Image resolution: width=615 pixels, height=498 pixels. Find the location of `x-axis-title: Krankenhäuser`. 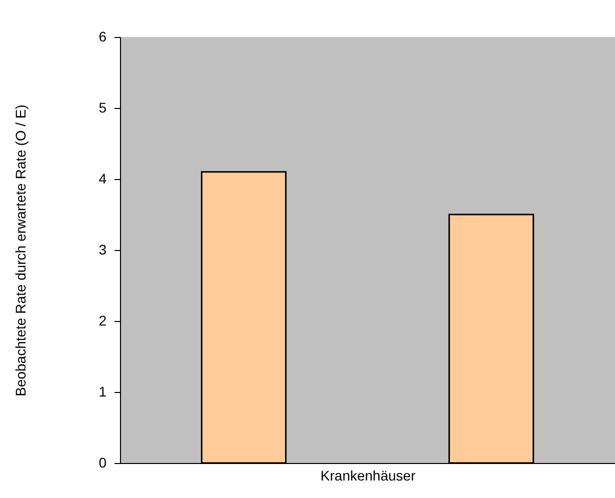

x-axis-title: Krankenhäuser is located at coordinates (368, 476).